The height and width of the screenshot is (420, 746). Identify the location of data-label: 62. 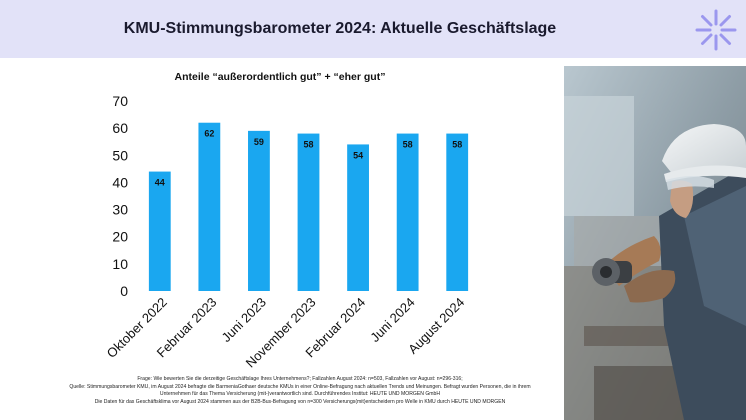
(209, 134).